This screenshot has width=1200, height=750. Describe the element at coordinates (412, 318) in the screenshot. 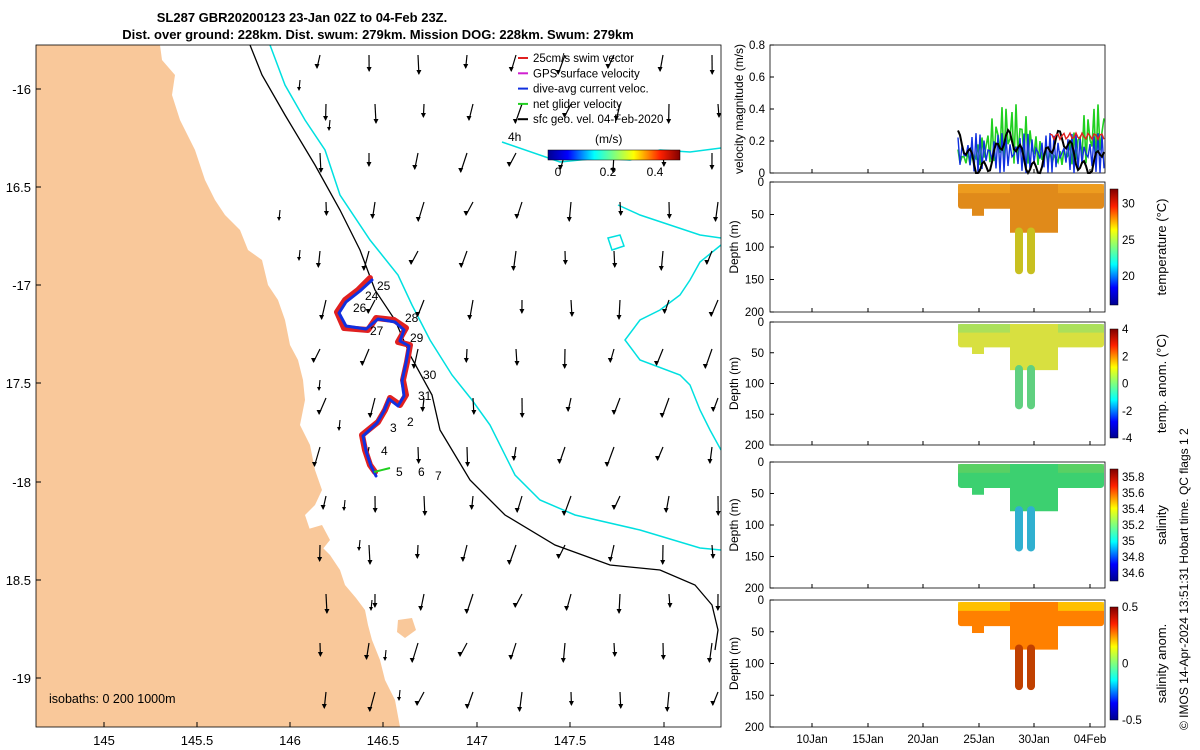

I see `day-label: 28` at that location.